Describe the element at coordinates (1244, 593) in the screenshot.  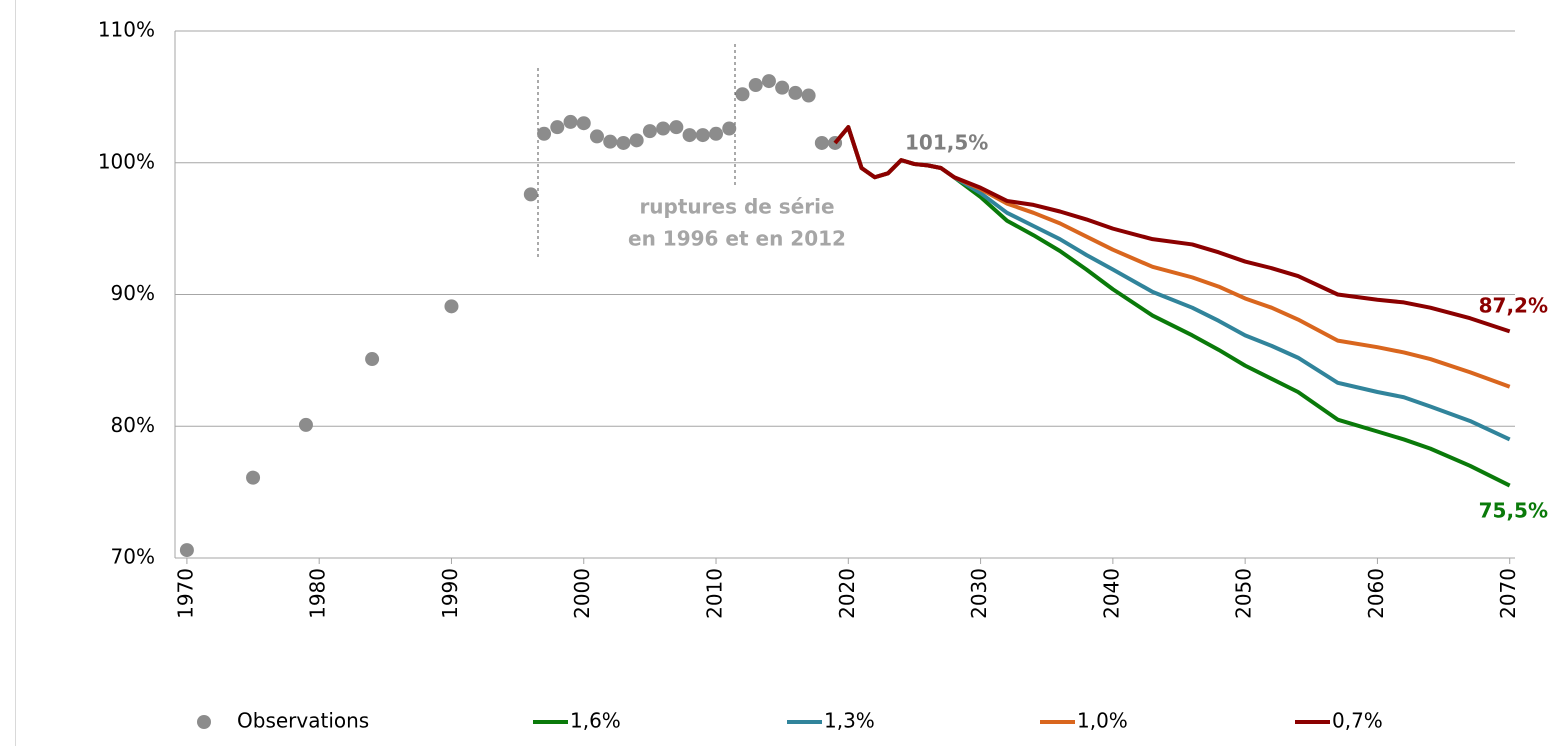
I see `x-tick-label: 2050` at that location.